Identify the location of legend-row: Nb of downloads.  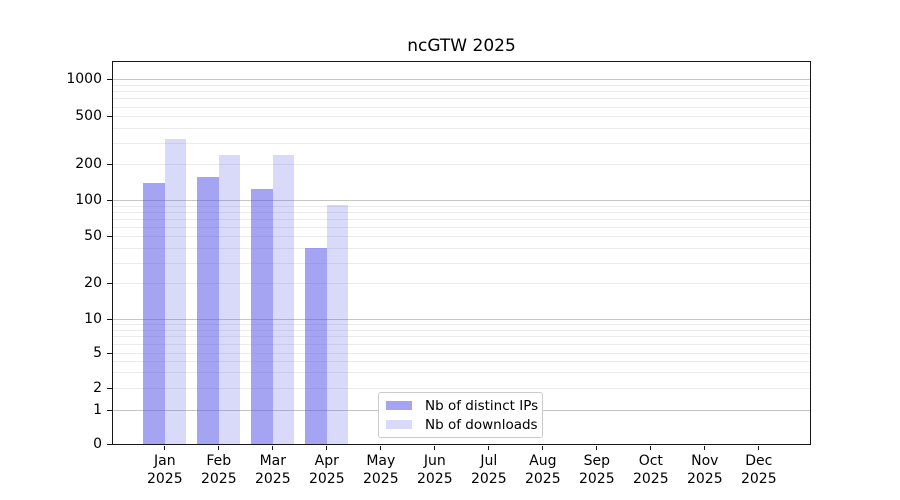
(464, 424).